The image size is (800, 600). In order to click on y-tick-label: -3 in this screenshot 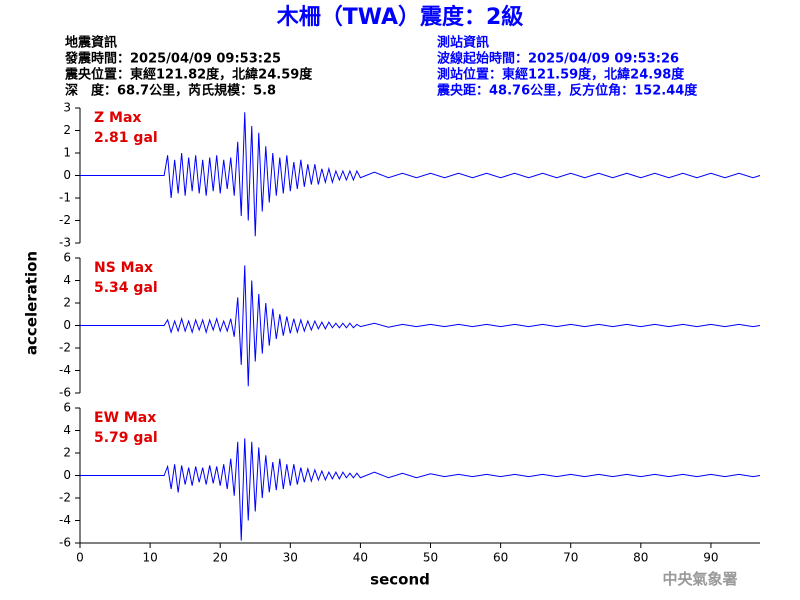, I will do `click(65, 243)`.